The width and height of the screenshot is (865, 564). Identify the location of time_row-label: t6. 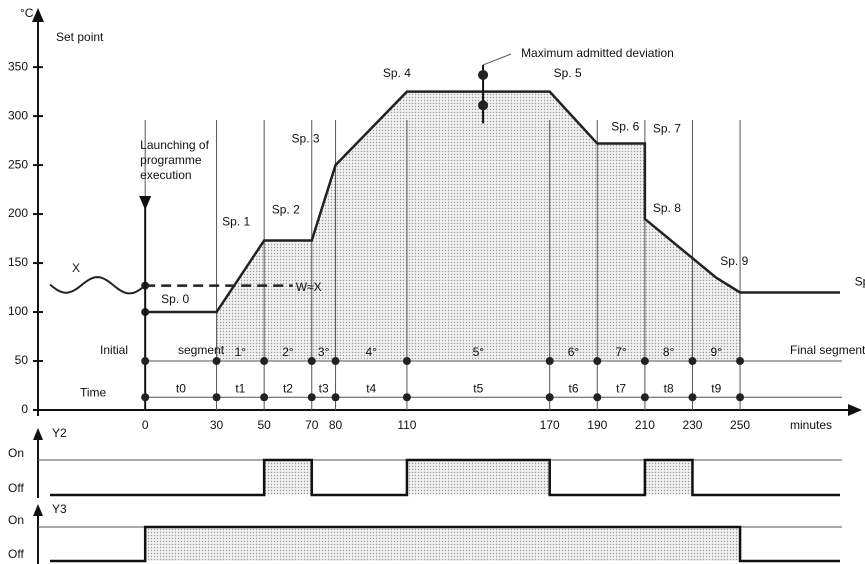
(573, 388).